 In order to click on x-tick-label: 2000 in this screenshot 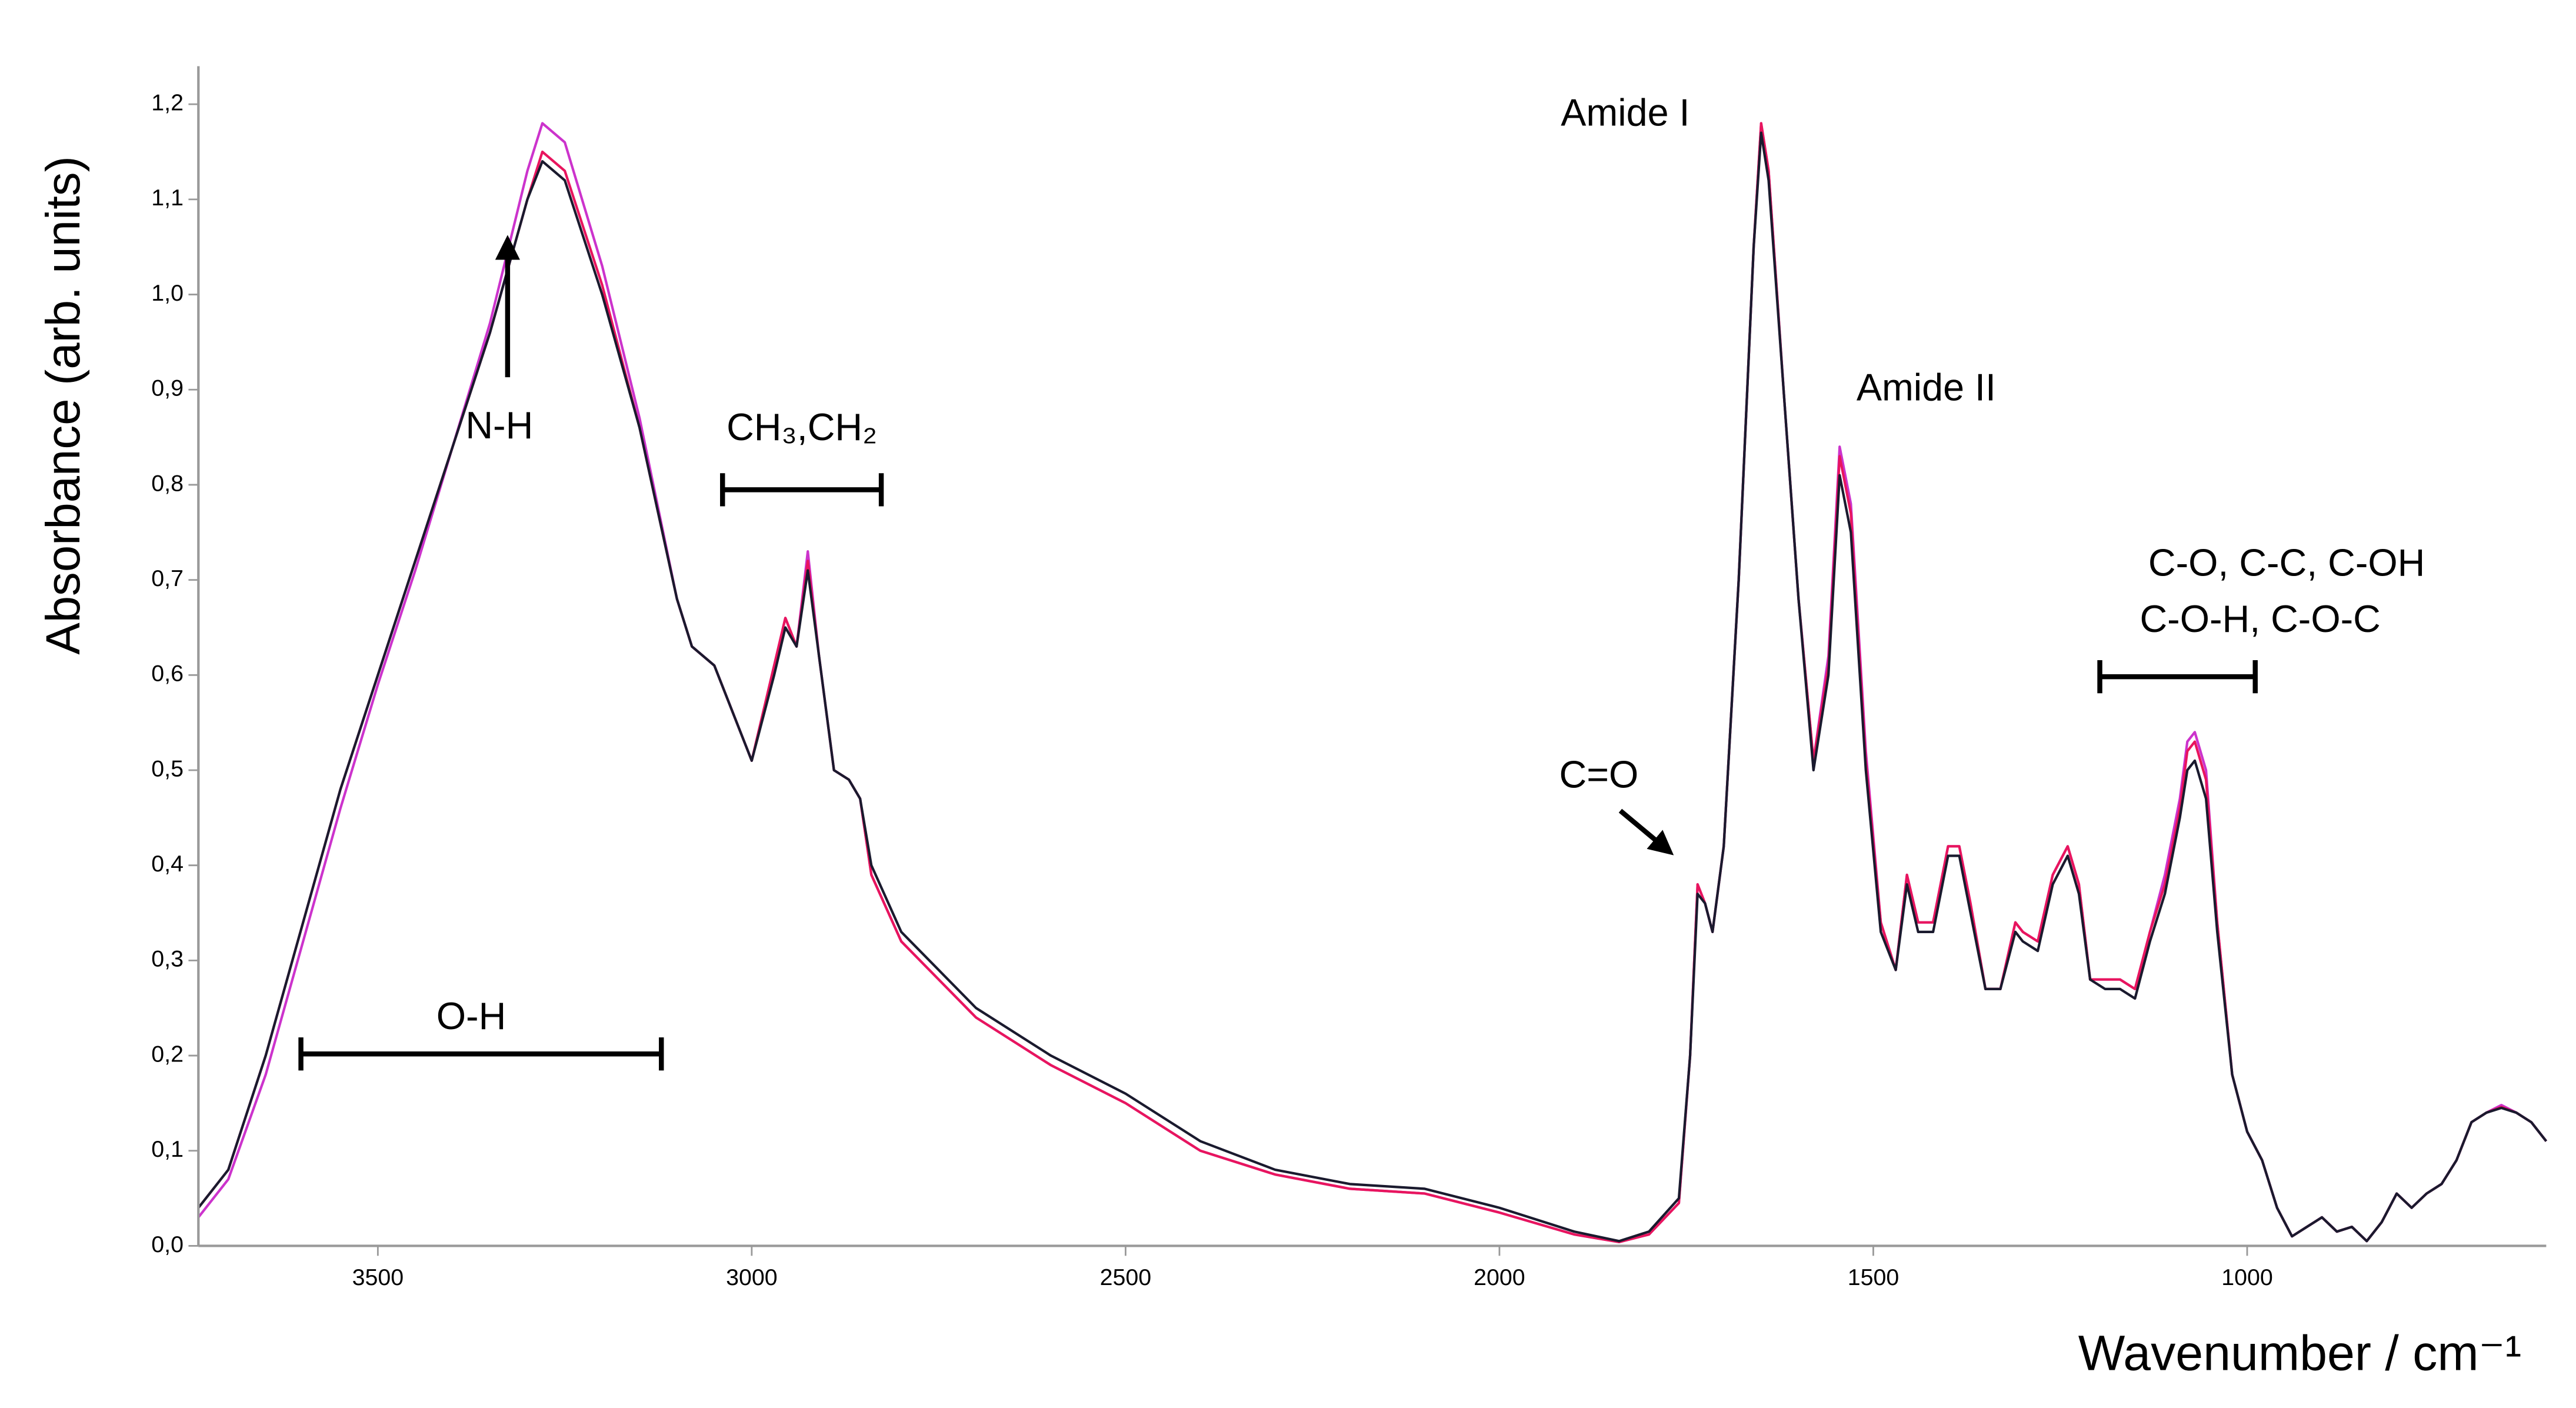, I will do `click(1500, 1277)`.